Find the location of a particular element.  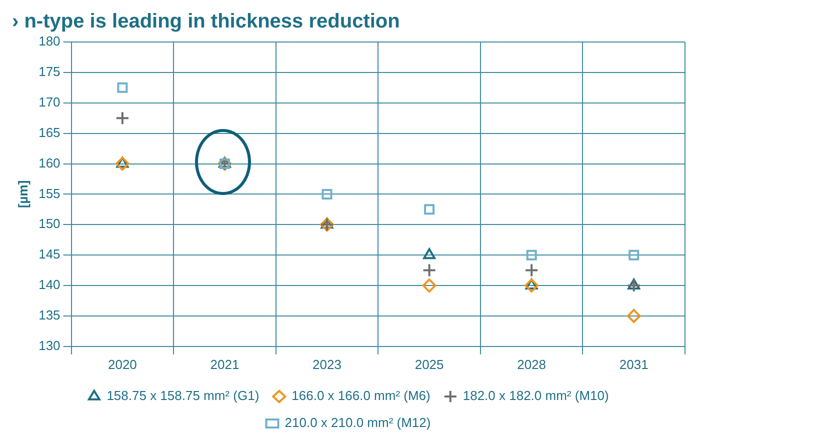

legend-label: 182.0 x 182.0 mm² (M10) is located at coordinates (535, 396).